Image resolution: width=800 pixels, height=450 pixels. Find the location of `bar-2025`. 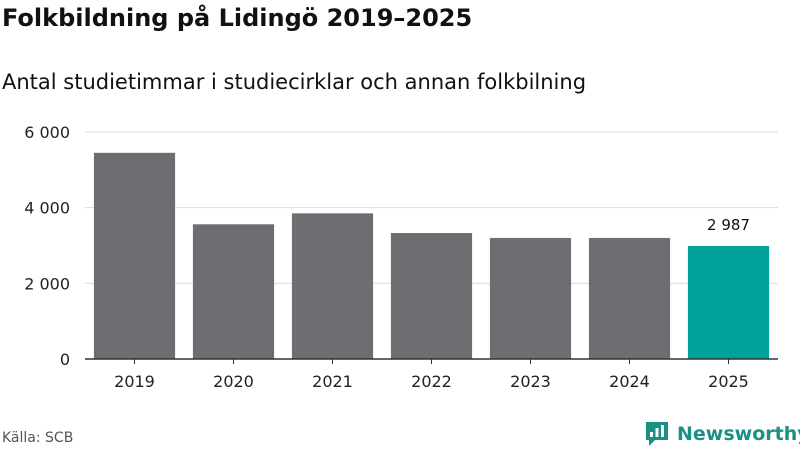

bar-2025 is located at coordinates (728, 302).